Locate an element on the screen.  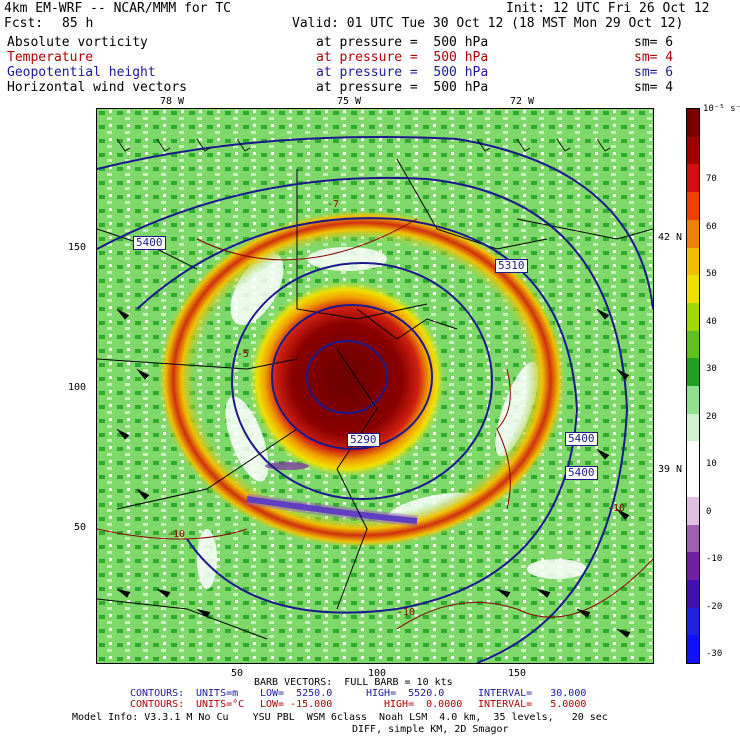
field-name-geopotential: Geopotential height is located at coordinates (81, 72).